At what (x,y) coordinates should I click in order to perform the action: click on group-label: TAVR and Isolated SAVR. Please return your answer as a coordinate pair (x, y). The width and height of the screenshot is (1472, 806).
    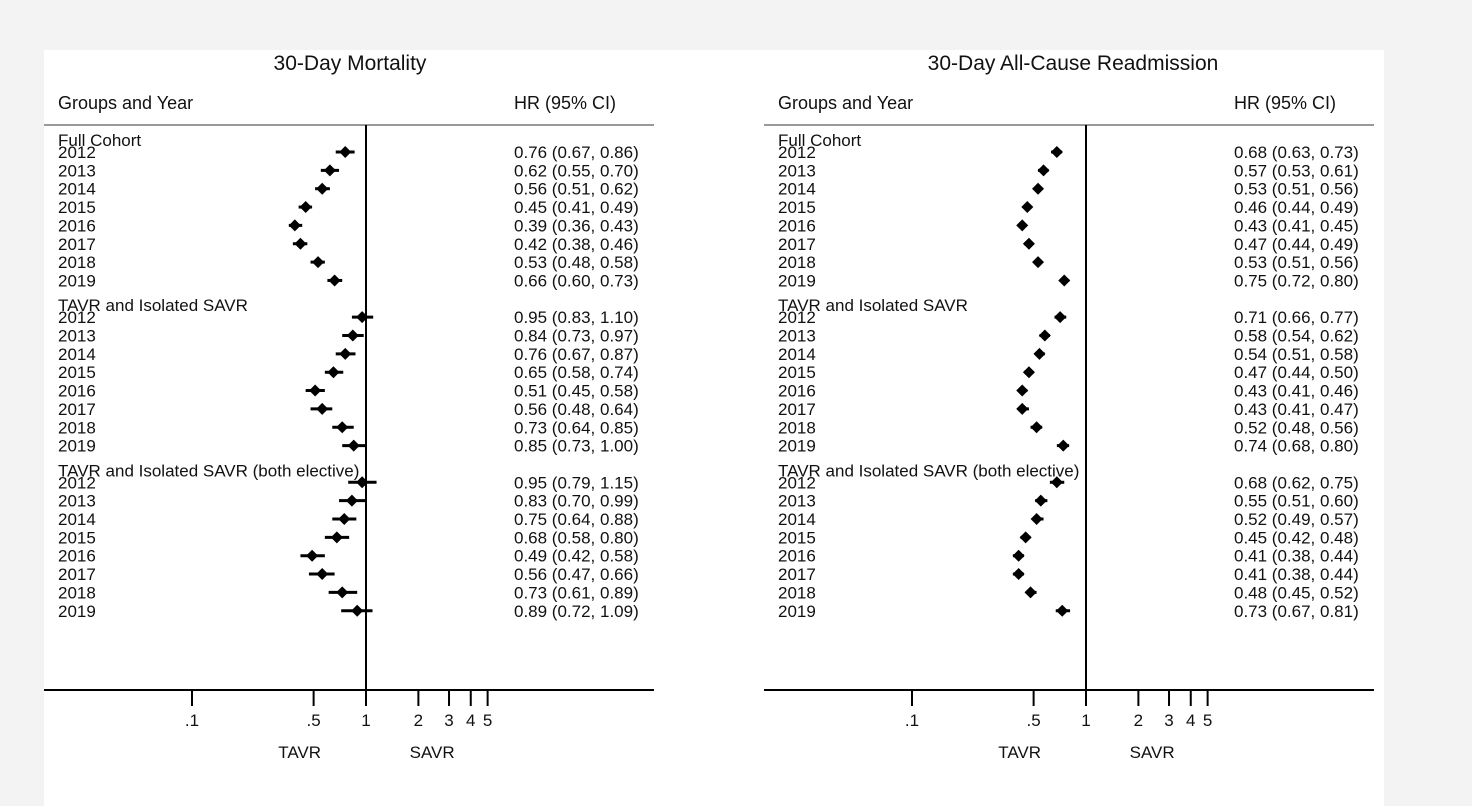
    Looking at the image, I should click on (153, 305).